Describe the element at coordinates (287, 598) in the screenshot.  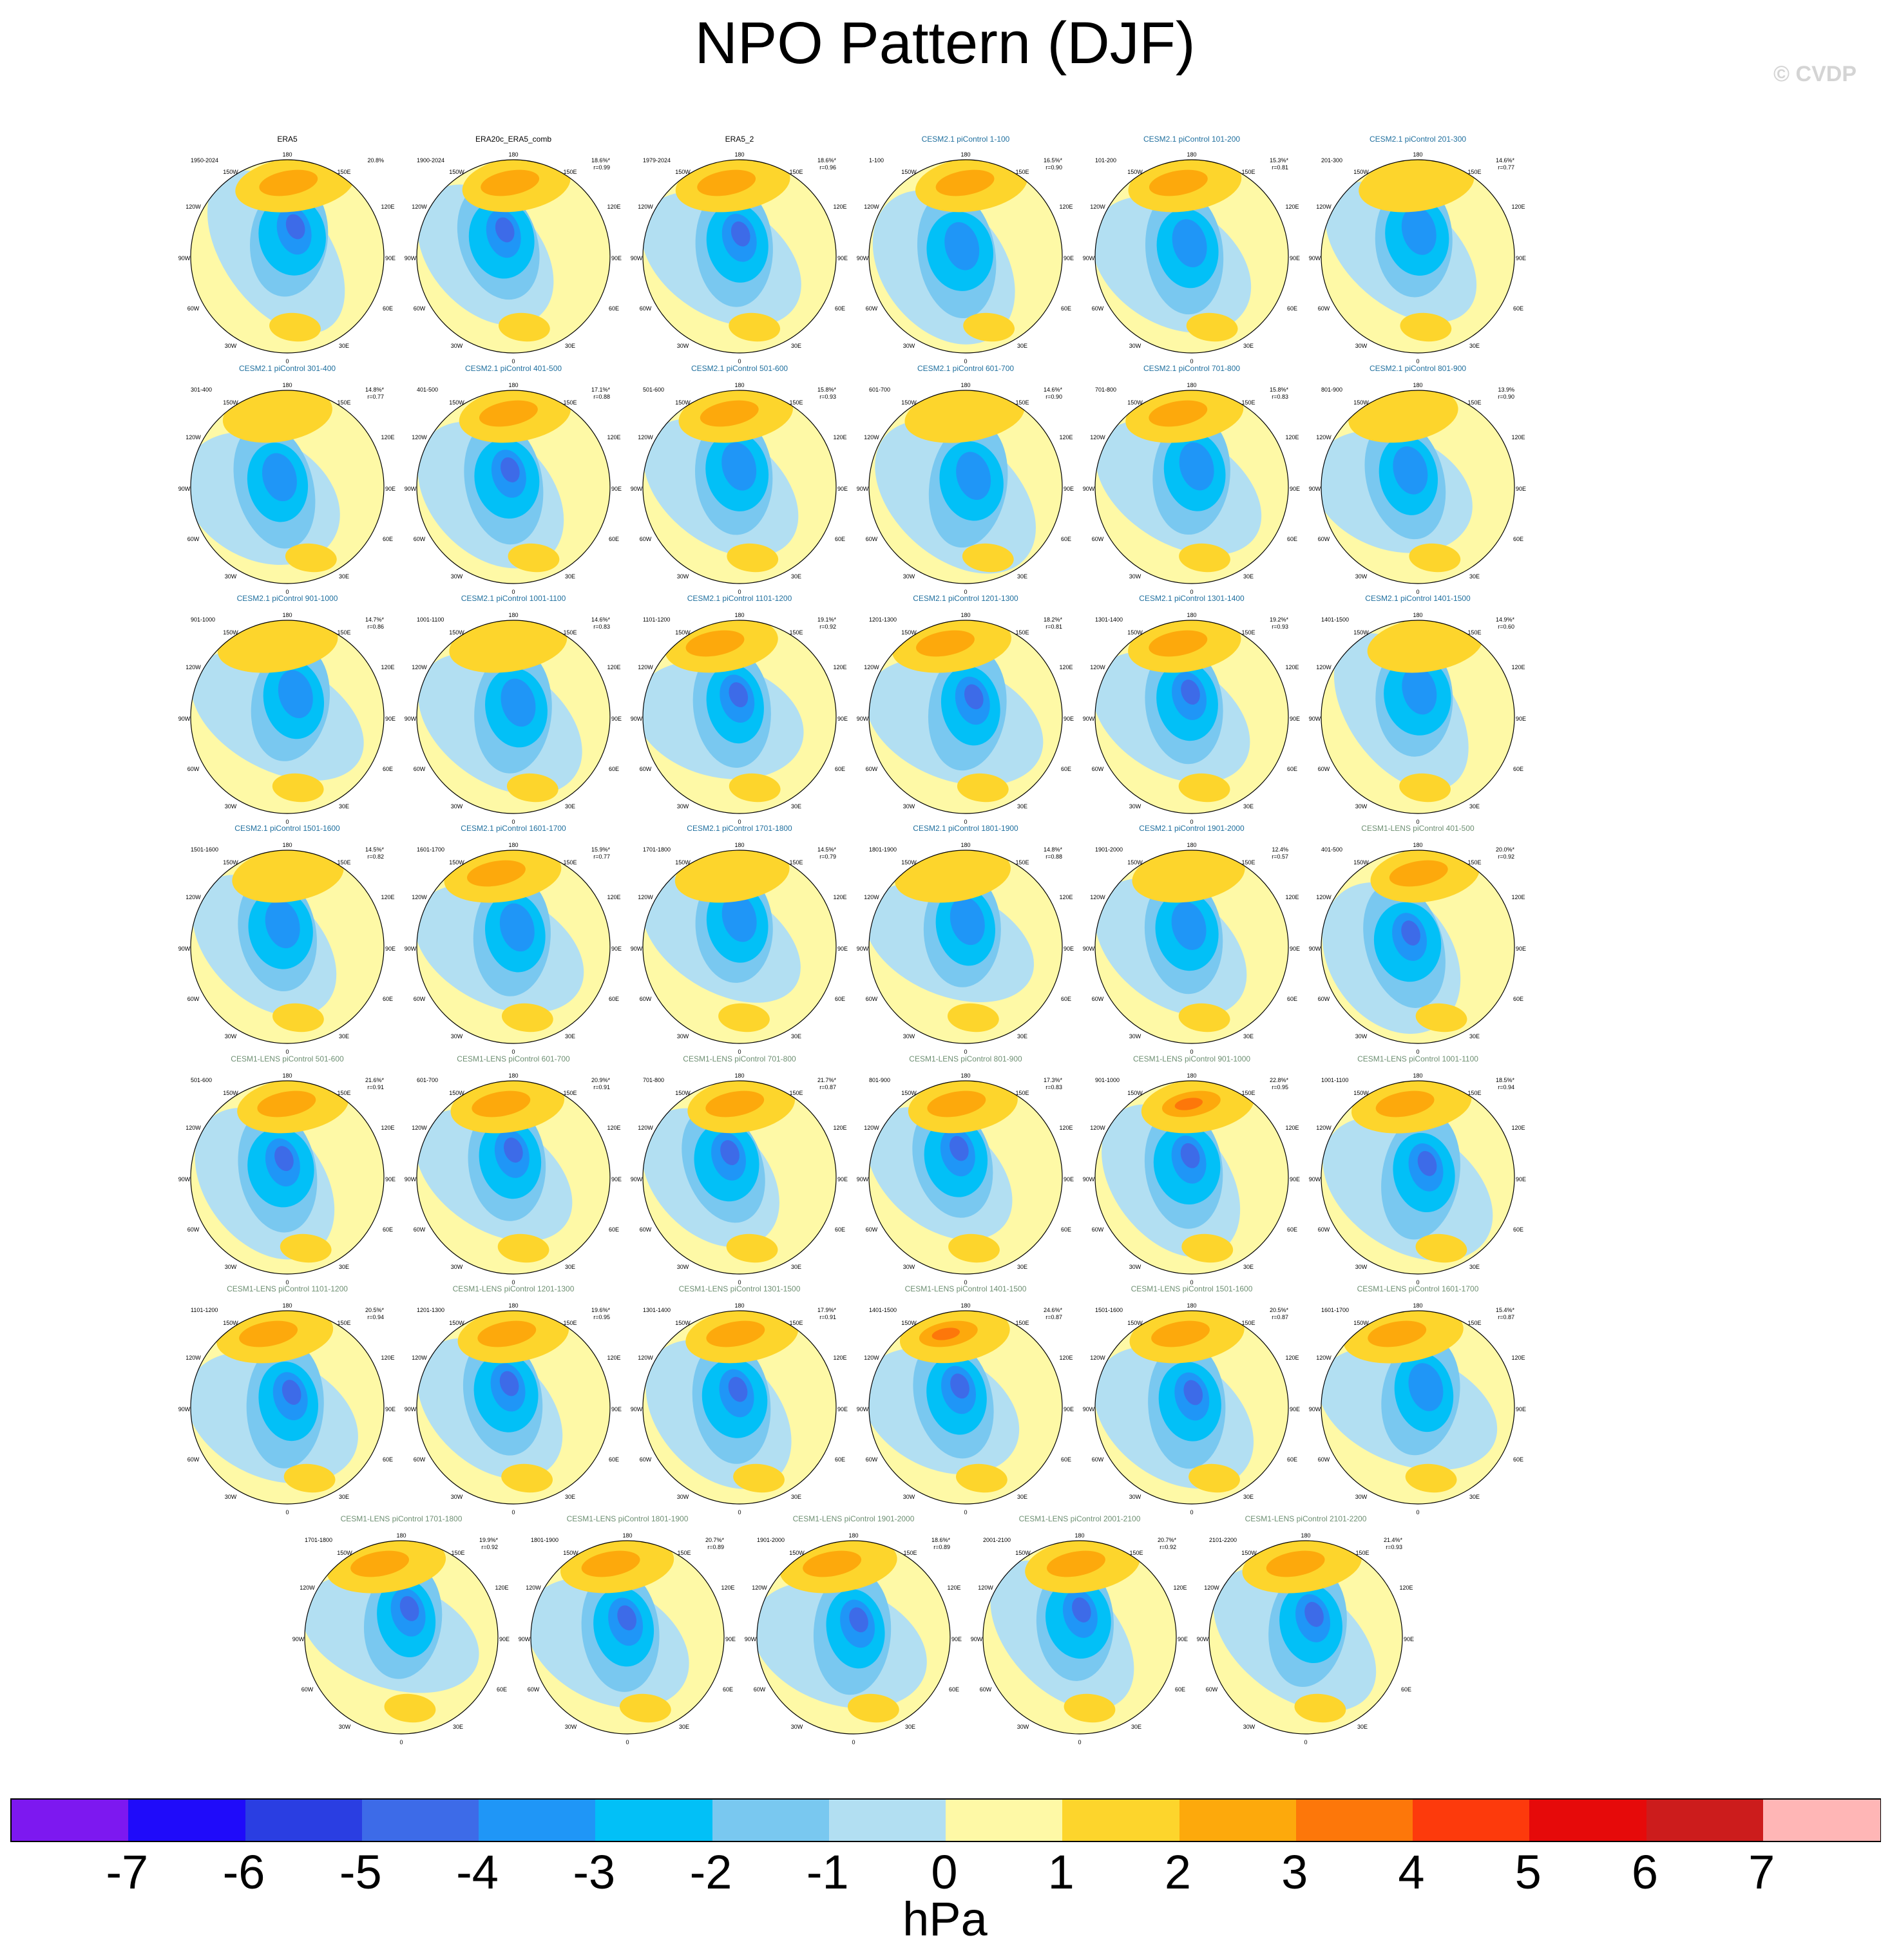
I see `panel-title: CESM2.1 piControl 901-1000` at that location.